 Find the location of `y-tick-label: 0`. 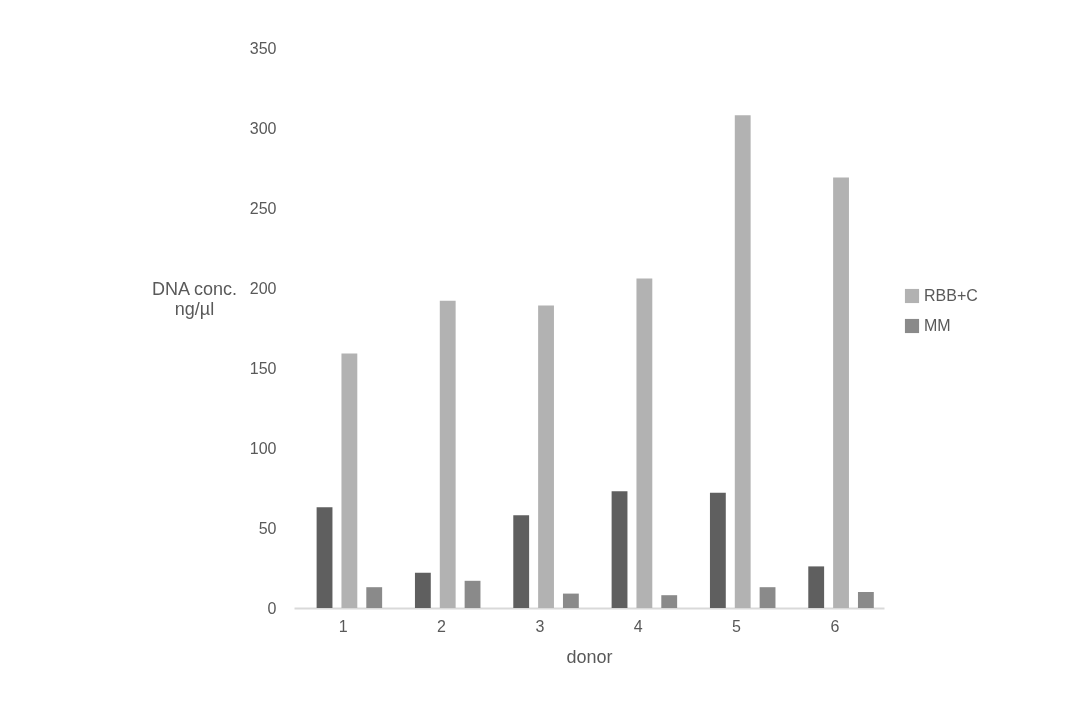

y-tick-label: 0 is located at coordinates (272, 608).